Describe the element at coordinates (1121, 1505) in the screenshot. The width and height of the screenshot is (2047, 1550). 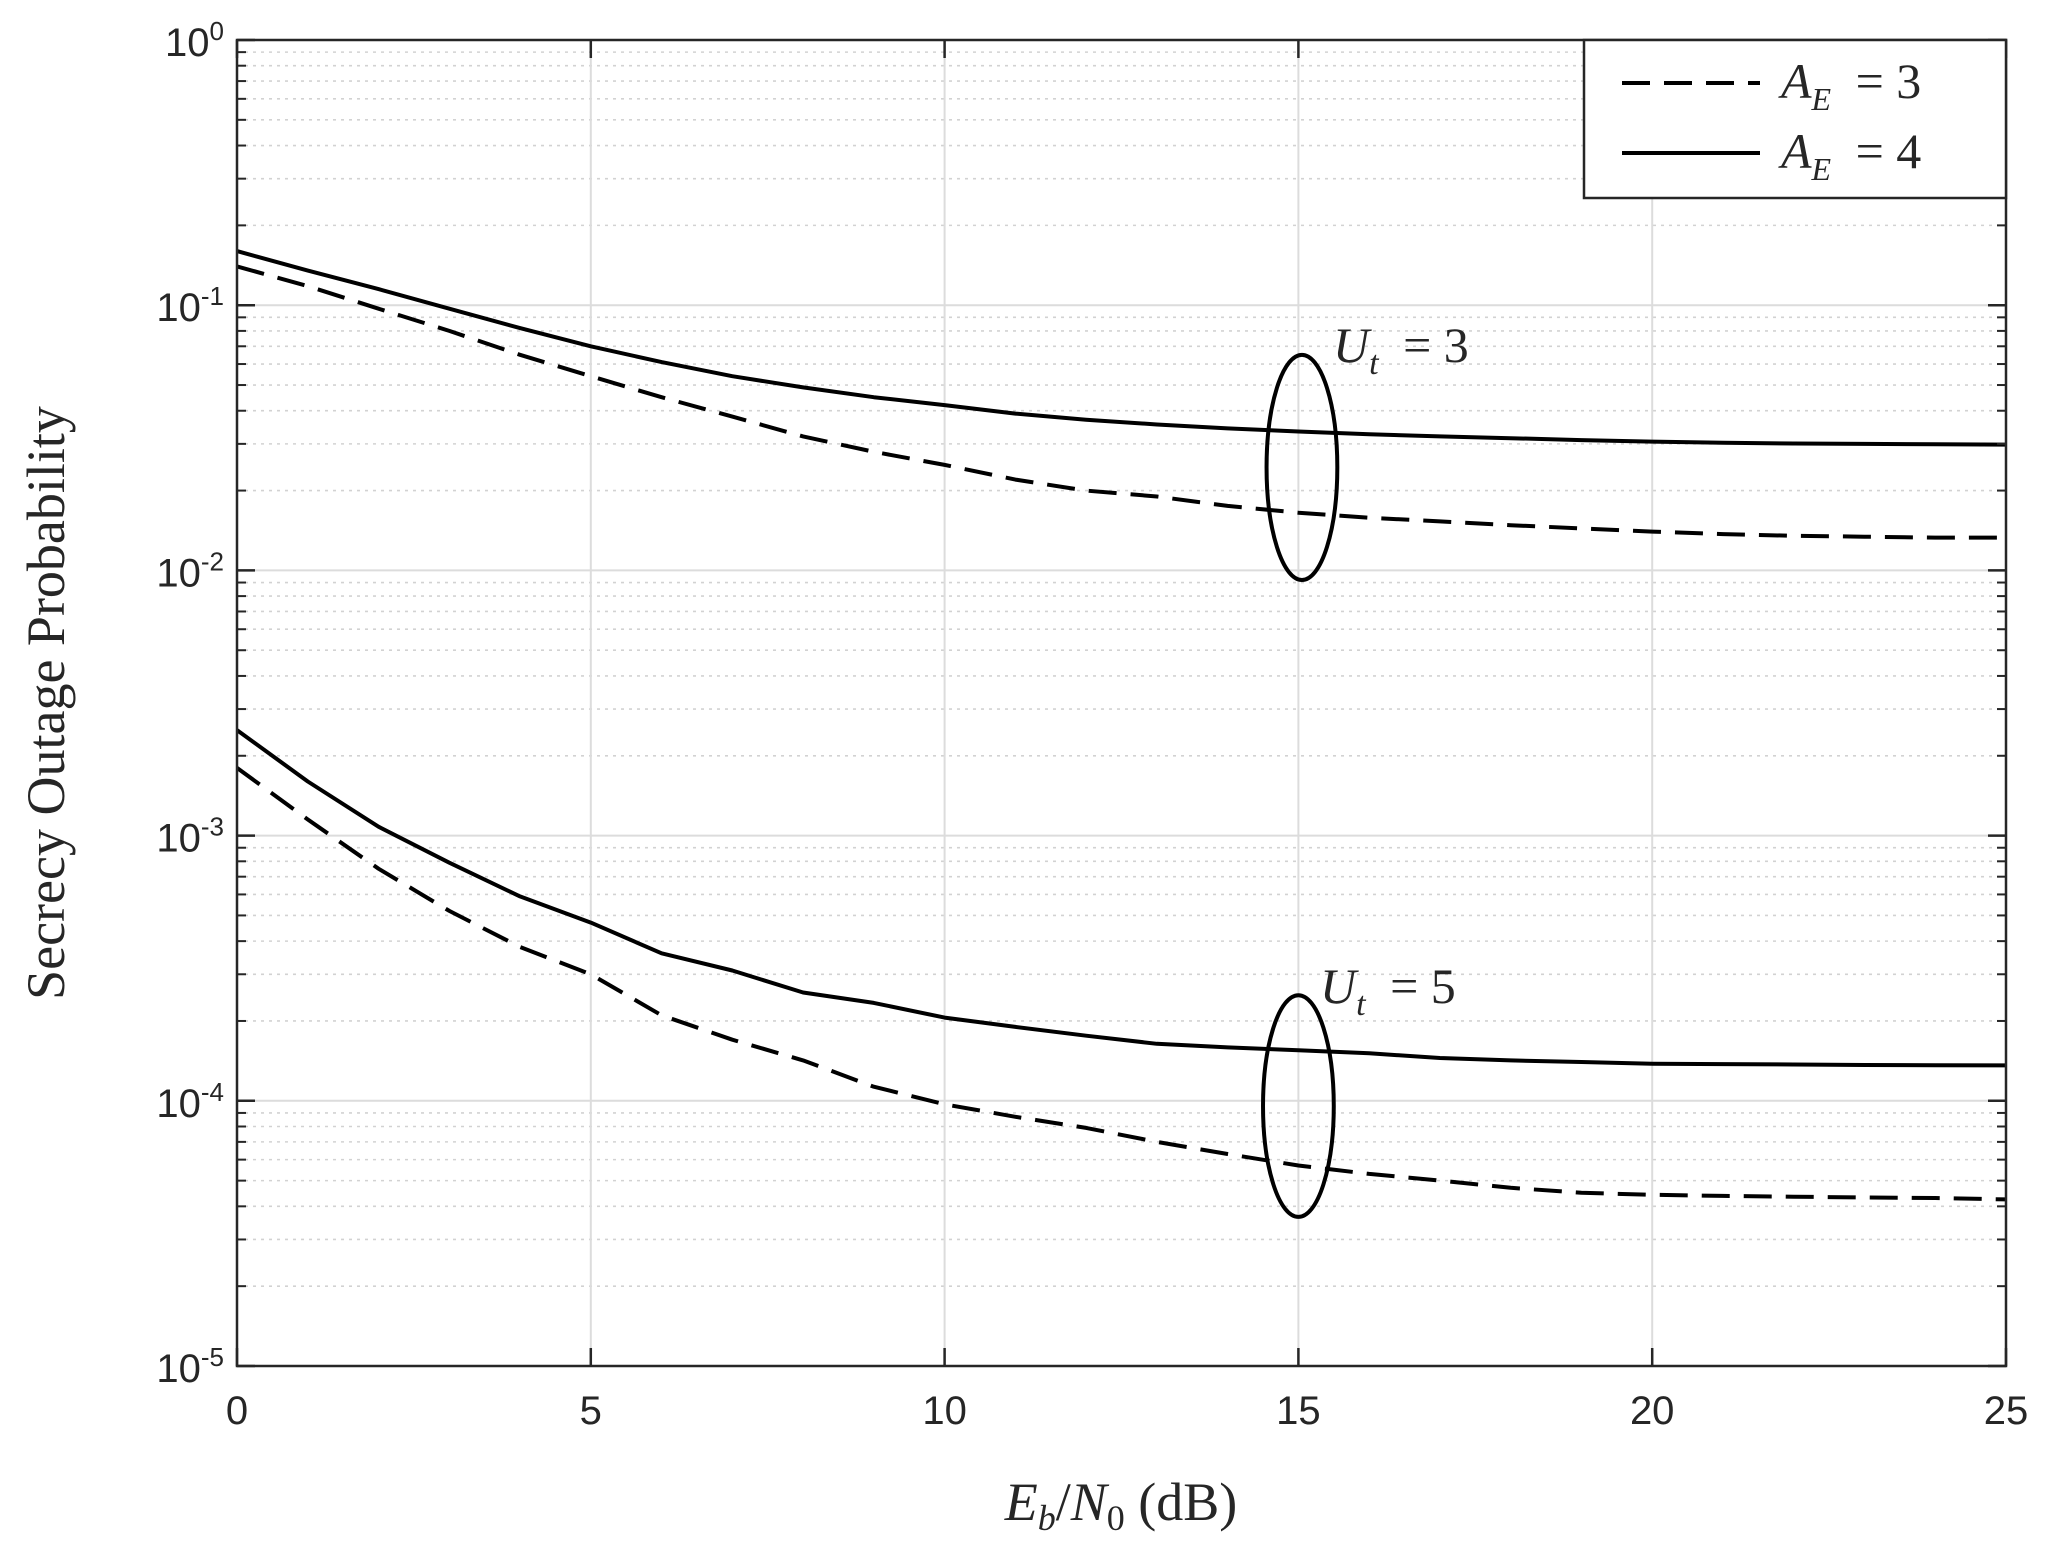
I see `x-axis-label: Eb/N0 (dB)` at that location.